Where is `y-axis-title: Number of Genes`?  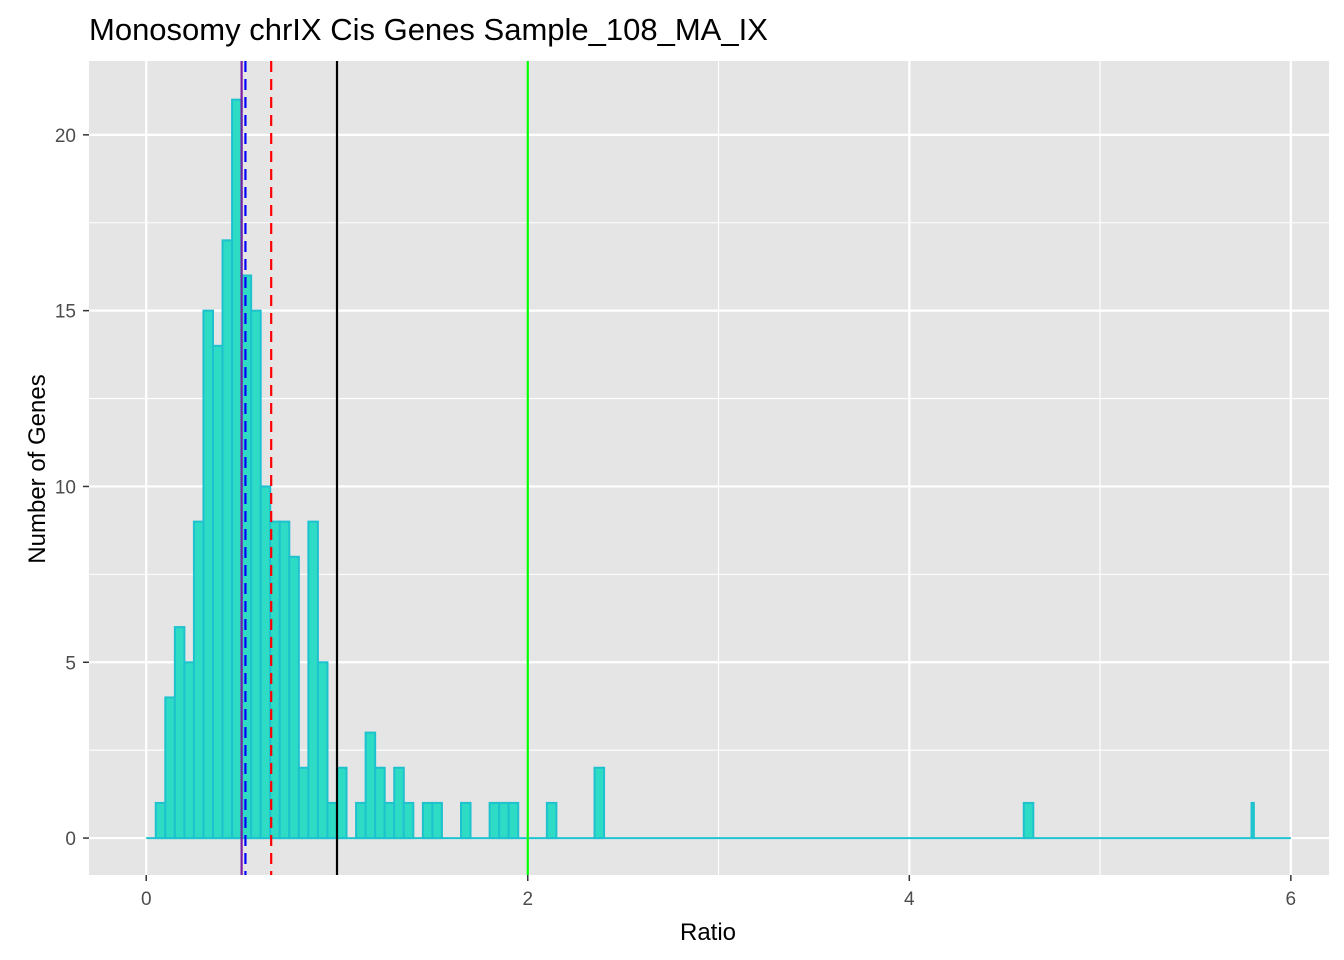 y-axis-title: Number of Genes is located at coordinates (37, 468).